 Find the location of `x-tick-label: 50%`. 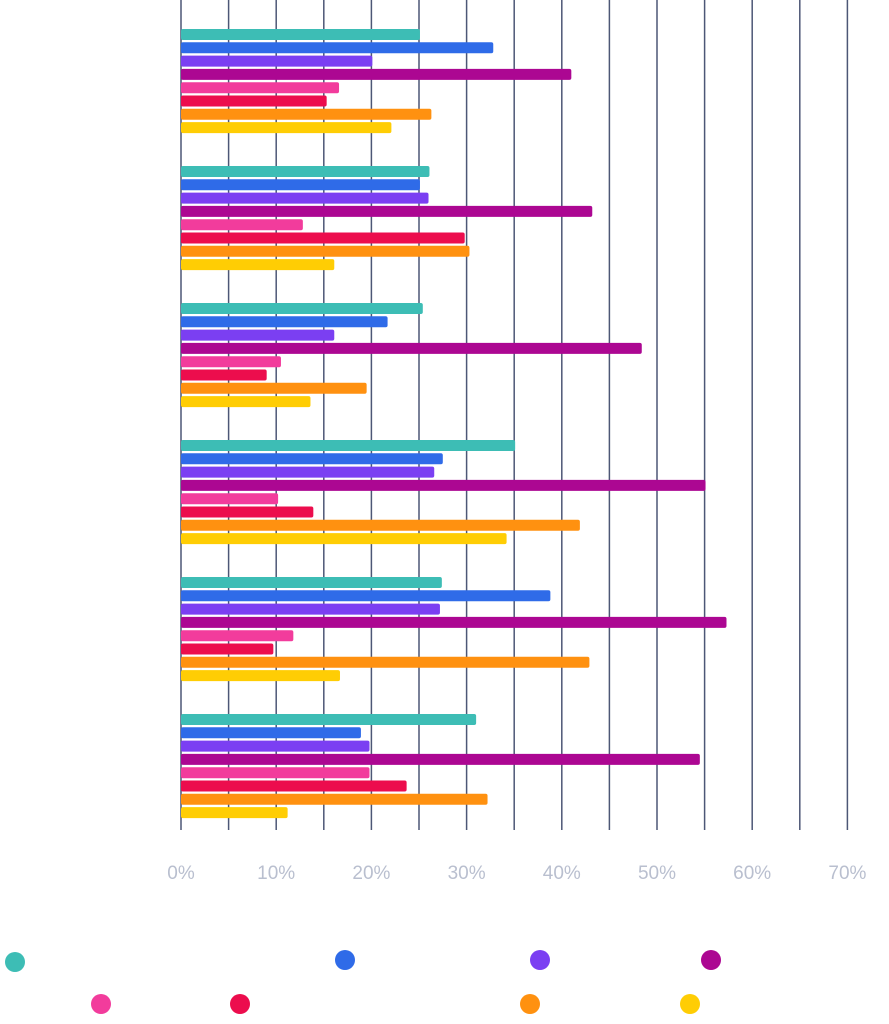

x-tick-label: 50% is located at coordinates (657, 873).